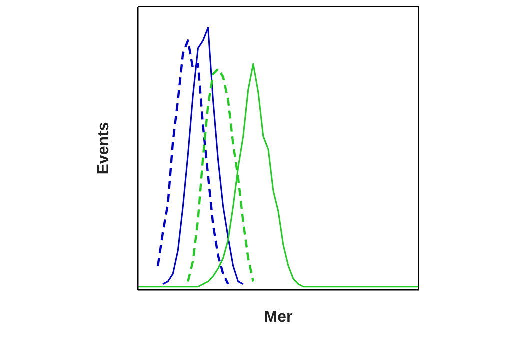  I want to click on y-axis-title: Events, so click(104, 148).